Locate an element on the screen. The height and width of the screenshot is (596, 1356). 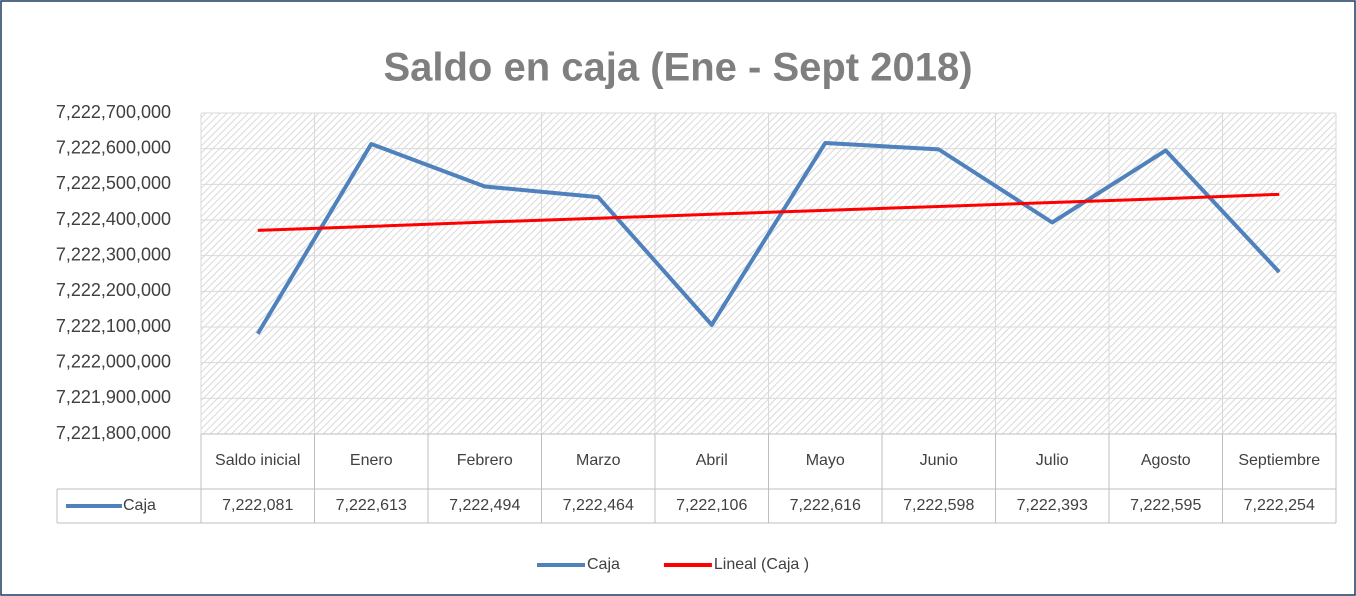
table-value-box: 7,222,598 is located at coordinates (939, 505).